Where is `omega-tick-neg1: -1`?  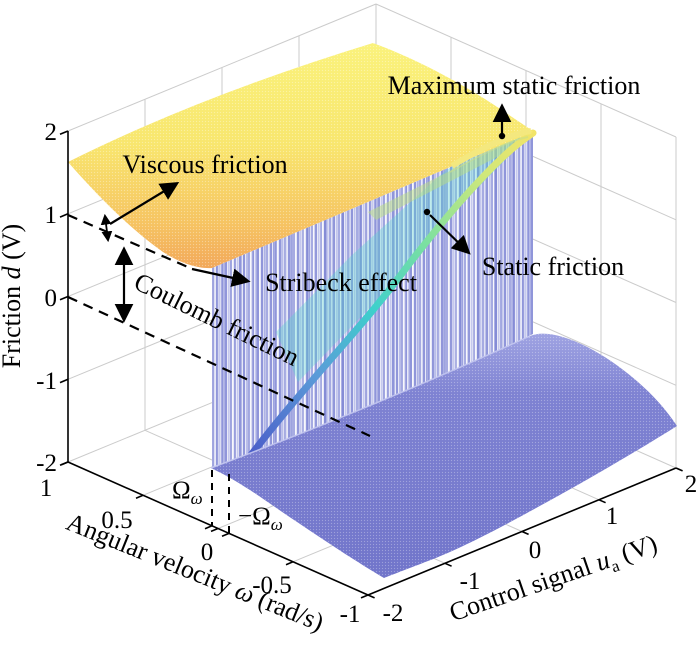 omega-tick-neg1: -1 is located at coordinates (350, 614).